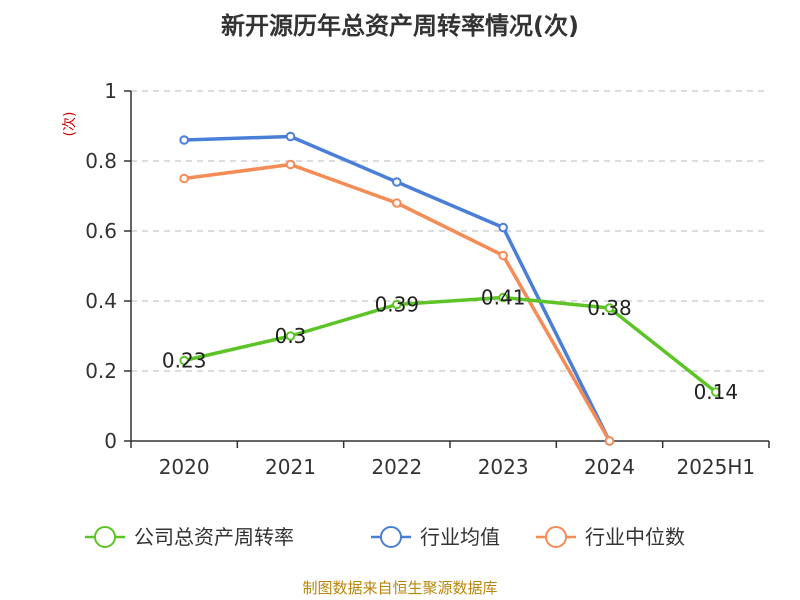 This screenshot has height=600, width=800. I want to click on data-label: 0.3, so click(291, 336).